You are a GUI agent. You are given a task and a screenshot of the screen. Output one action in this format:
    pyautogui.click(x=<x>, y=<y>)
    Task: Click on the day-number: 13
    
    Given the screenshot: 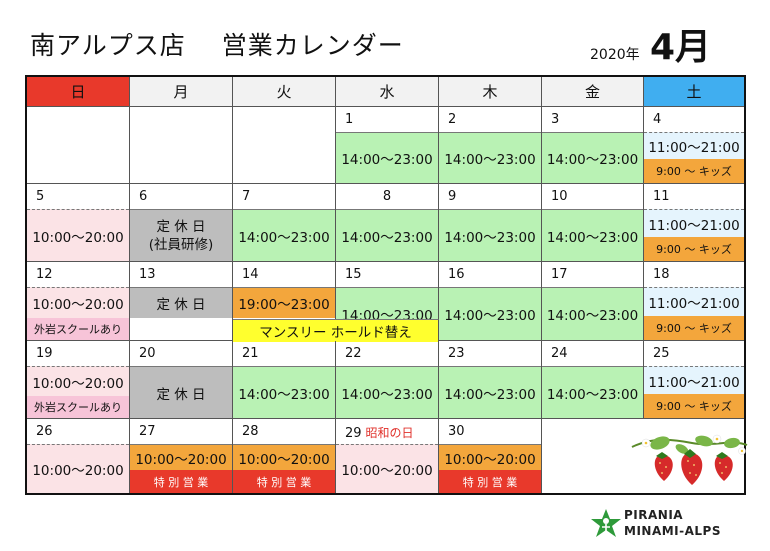 What is the action you would take?
    pyautogui.click(x=147, y=274)
    